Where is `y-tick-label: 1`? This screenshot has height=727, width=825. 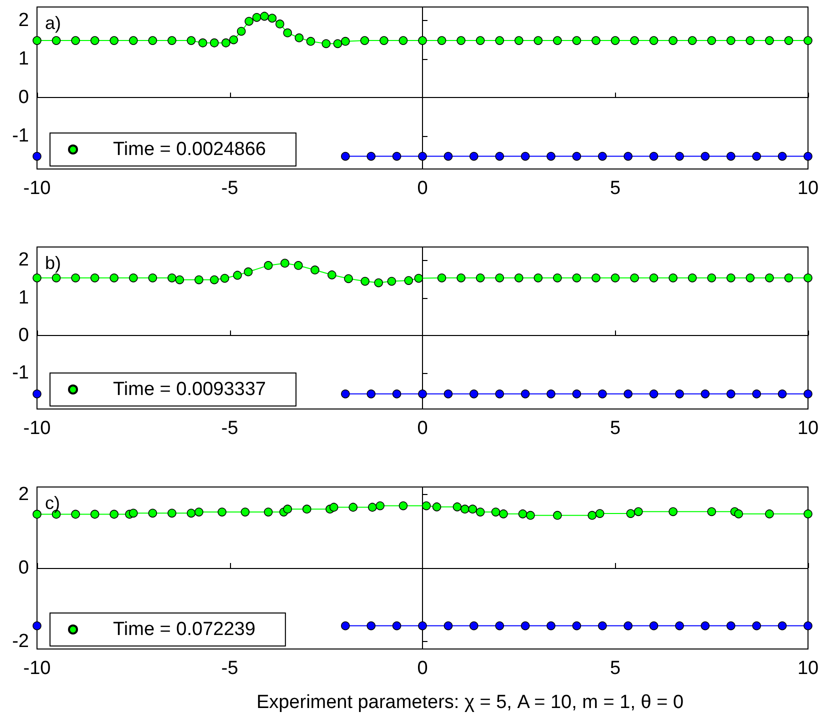
y-tick-label: 1 is located at coordinates (23, 59).